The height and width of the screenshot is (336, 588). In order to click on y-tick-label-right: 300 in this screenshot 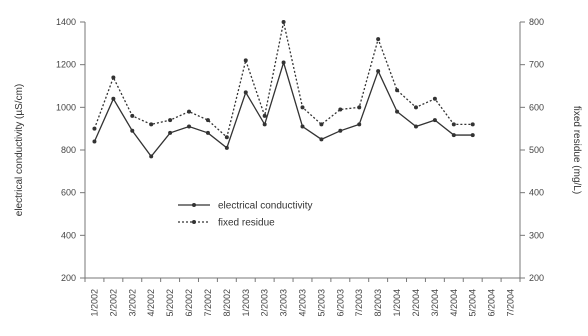, I will do `click(536, 235)`.